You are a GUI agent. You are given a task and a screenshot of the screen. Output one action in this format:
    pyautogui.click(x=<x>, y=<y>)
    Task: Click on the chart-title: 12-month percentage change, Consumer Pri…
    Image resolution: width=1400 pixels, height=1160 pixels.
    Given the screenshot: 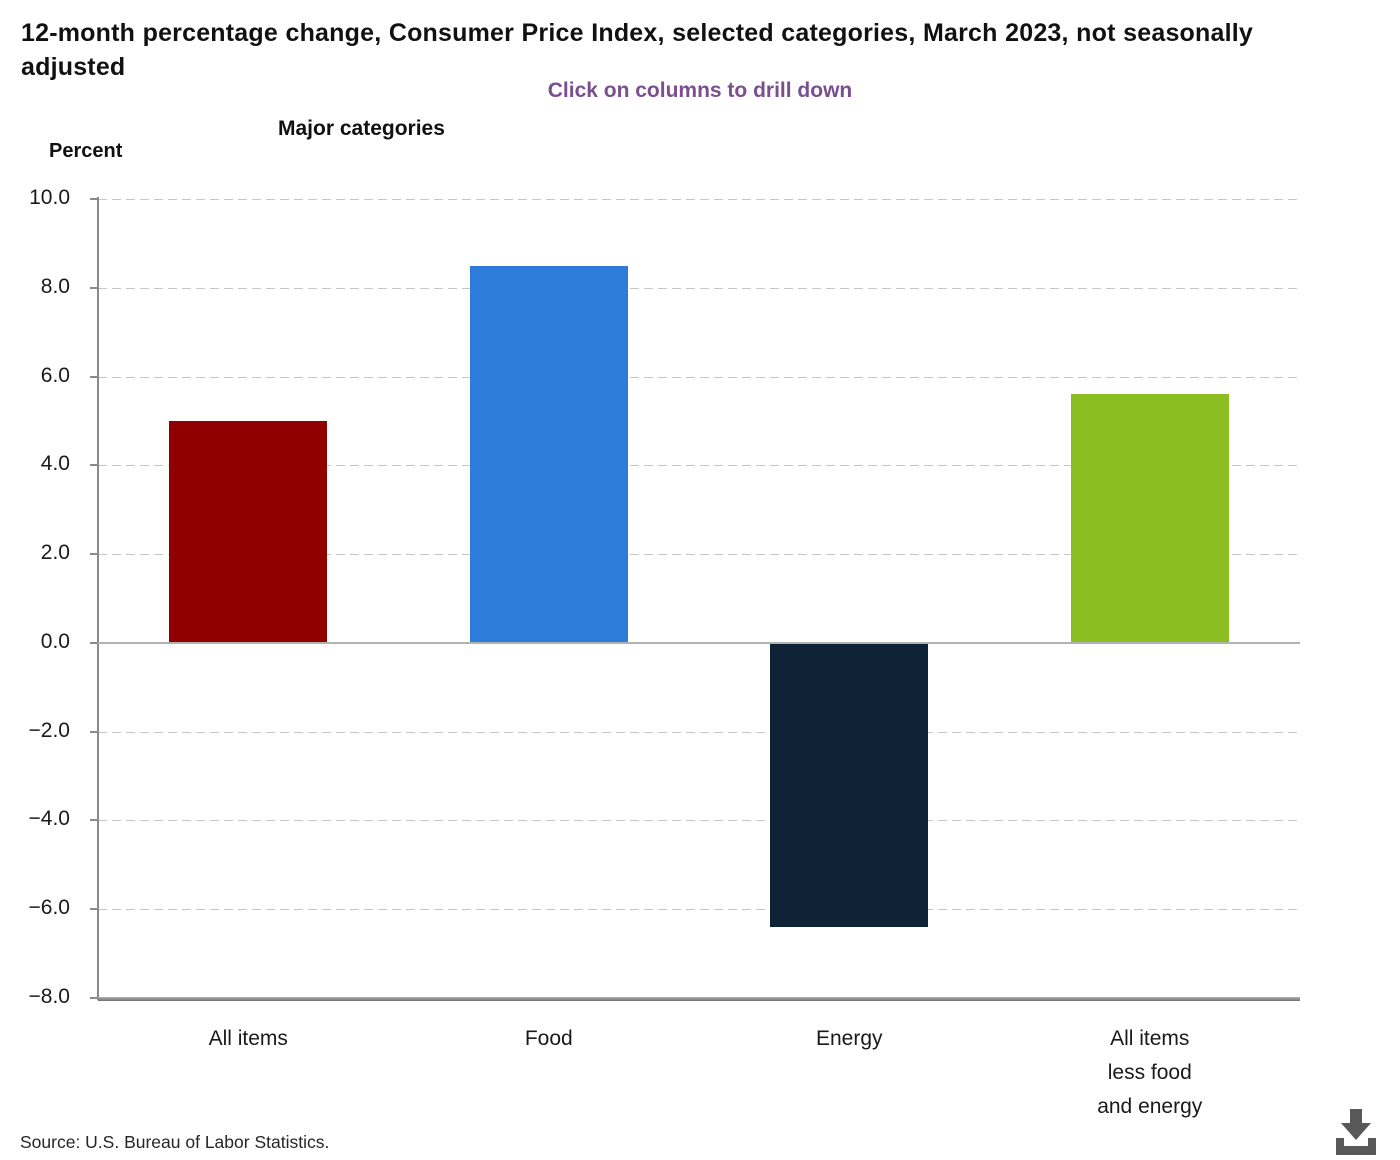 What is the action you would take?
    pyautogui.click(x=637, y=50)
    